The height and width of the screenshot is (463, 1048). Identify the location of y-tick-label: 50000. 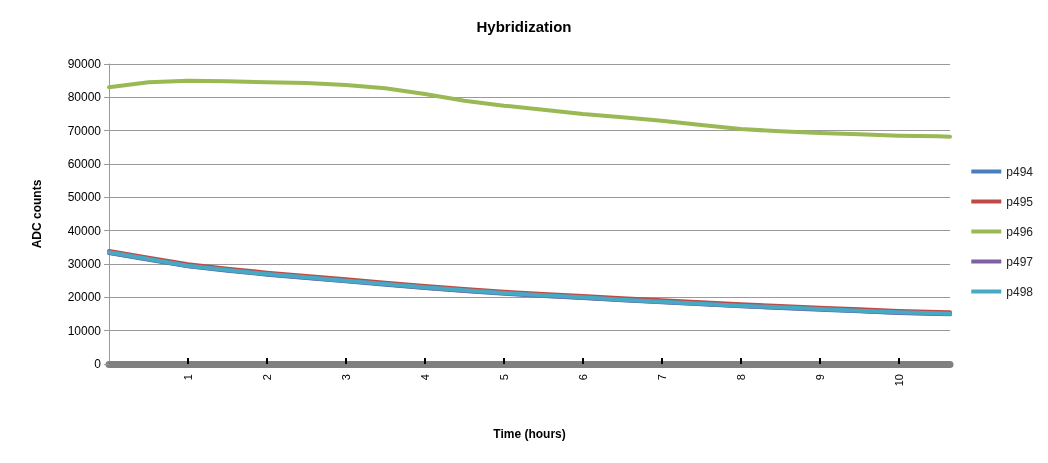
(84, 197).